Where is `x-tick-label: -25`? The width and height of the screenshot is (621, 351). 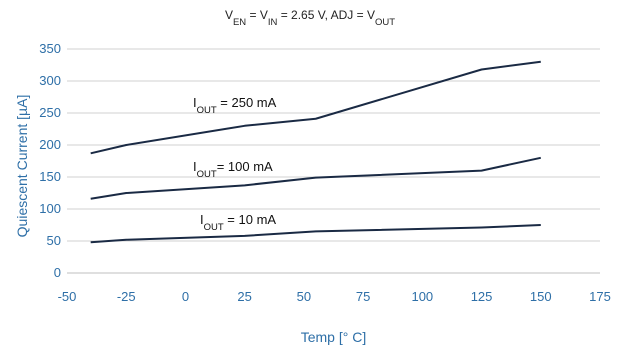
x-tick-label: -25 is located at coordinates (126, 296).